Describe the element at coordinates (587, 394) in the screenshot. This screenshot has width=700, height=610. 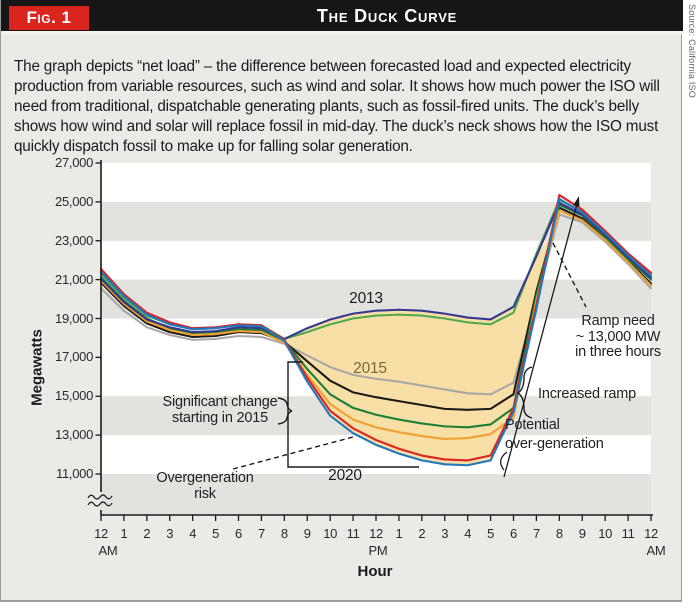
I see `annotation-increased-ramp: Increased ramp` at that location.